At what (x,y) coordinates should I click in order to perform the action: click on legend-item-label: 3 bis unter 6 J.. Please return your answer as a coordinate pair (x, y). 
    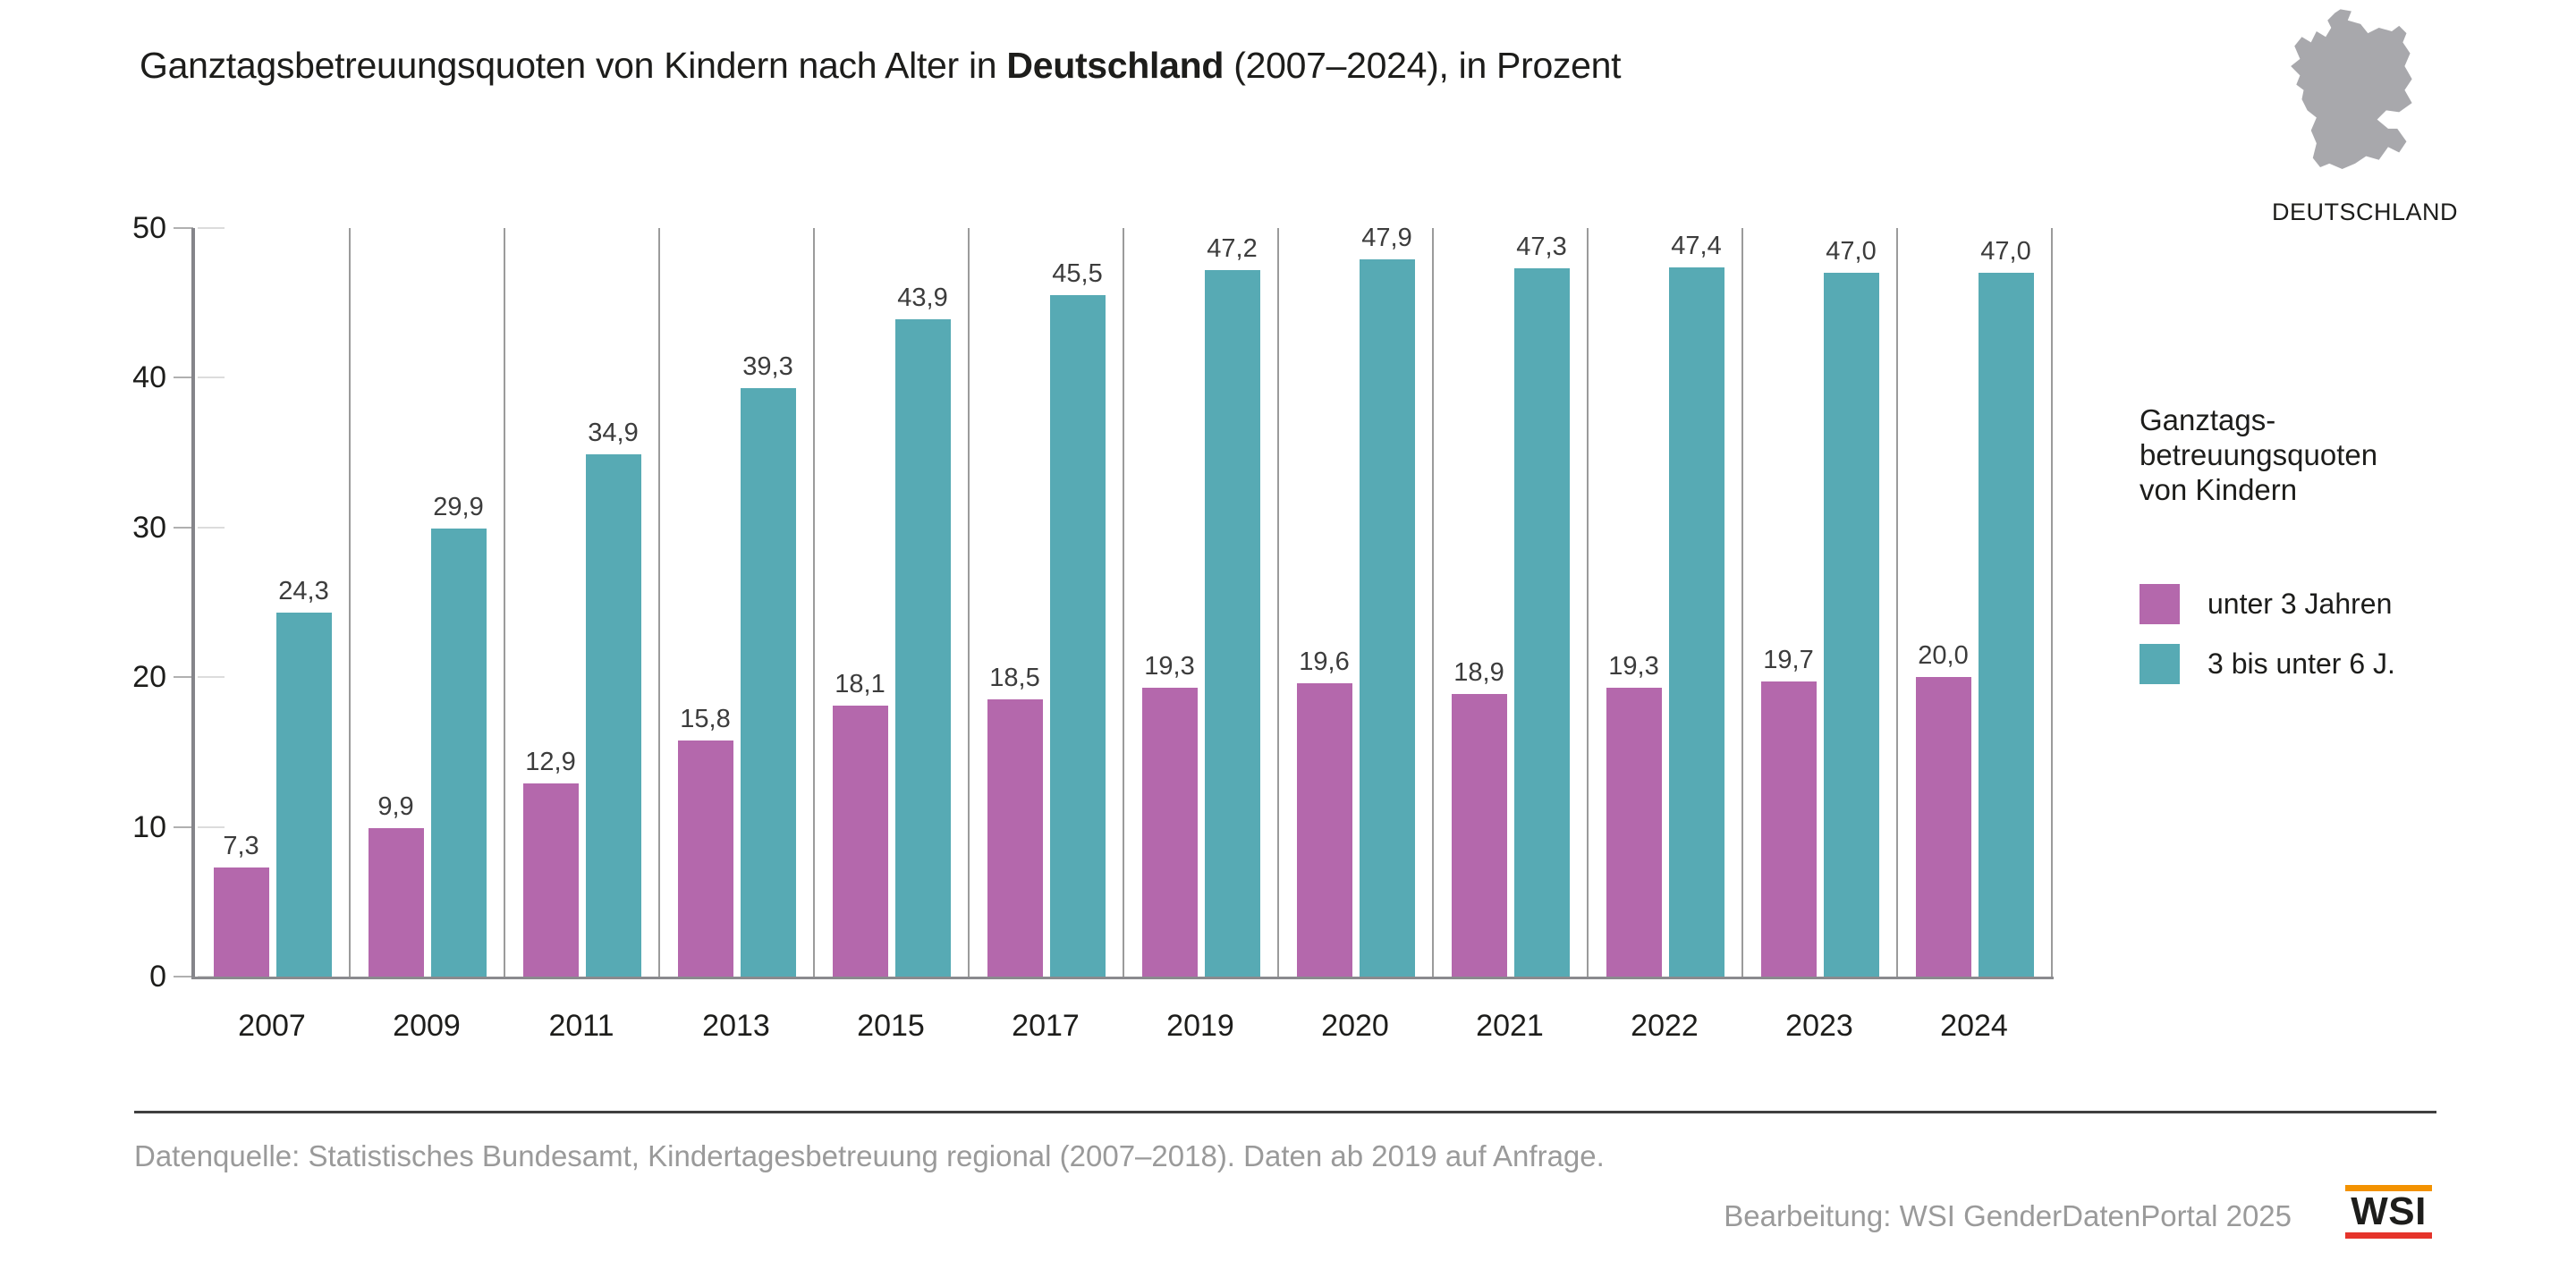
    Looking at the image, I should click on (2301, 663).